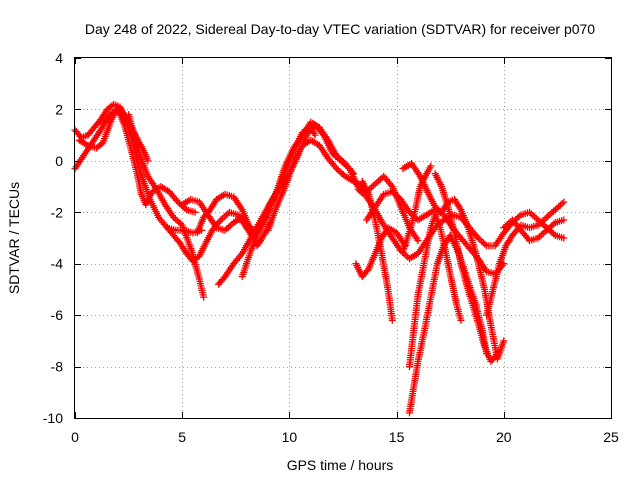  What do you see at coordinates (53, 238) in the screenshot?
I see `y-tick-labels: -10 -8 -6 -4 -2 0 2 4` at bounding box center [53, 238].